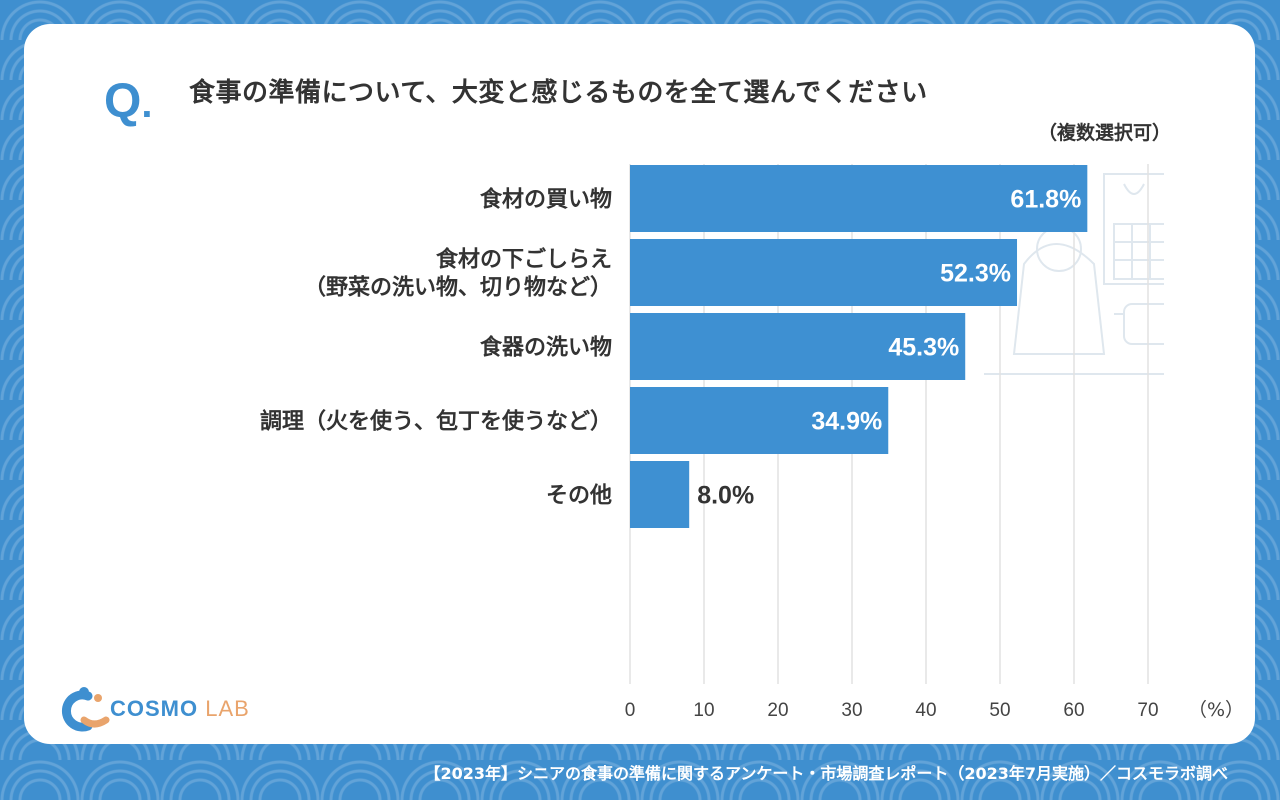 The width and height of the screenshot is (1280, 800). I want to click on category-label: 食器の洗い物, so click(546, 348).